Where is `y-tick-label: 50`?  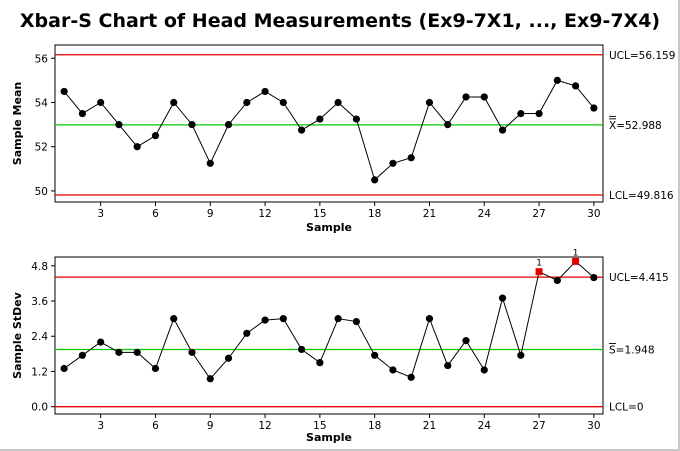
y-tick-label: 50 is located at coordinates (41, 192).